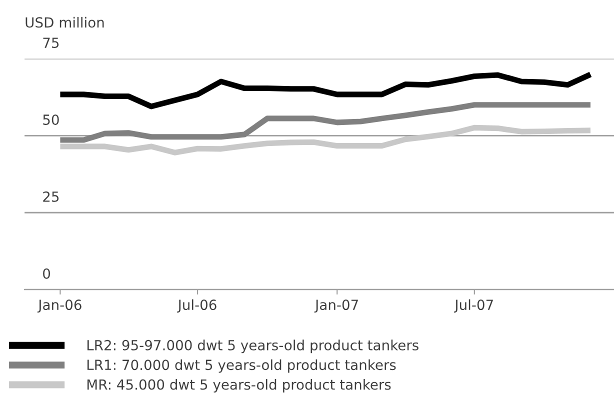 This screenshot has height=405, width=614. Describe the element at coordinates (196, 306) in the screenshot. I see `x-tick-label: Jul-06` at that location.